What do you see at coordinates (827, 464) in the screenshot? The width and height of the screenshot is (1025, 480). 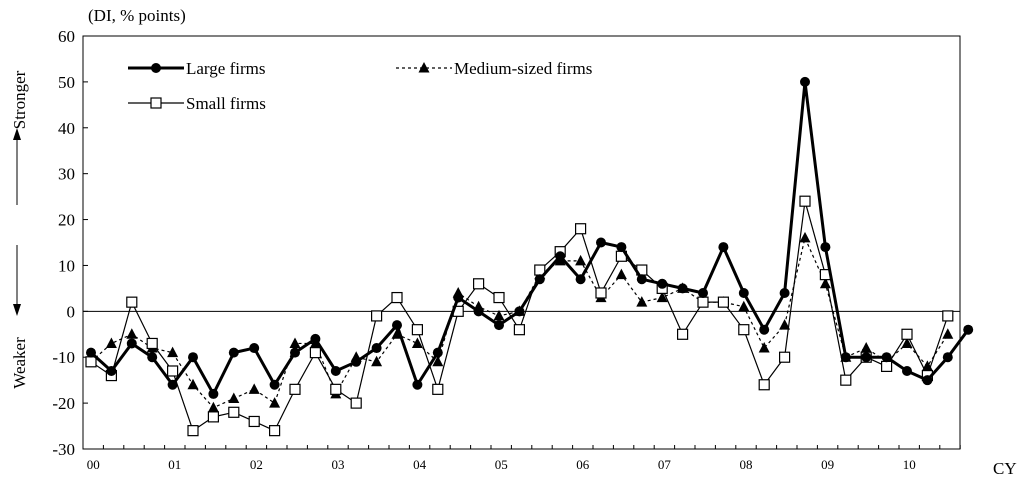 I see `x-tick-label: 09` at bounding box center [827, 464].